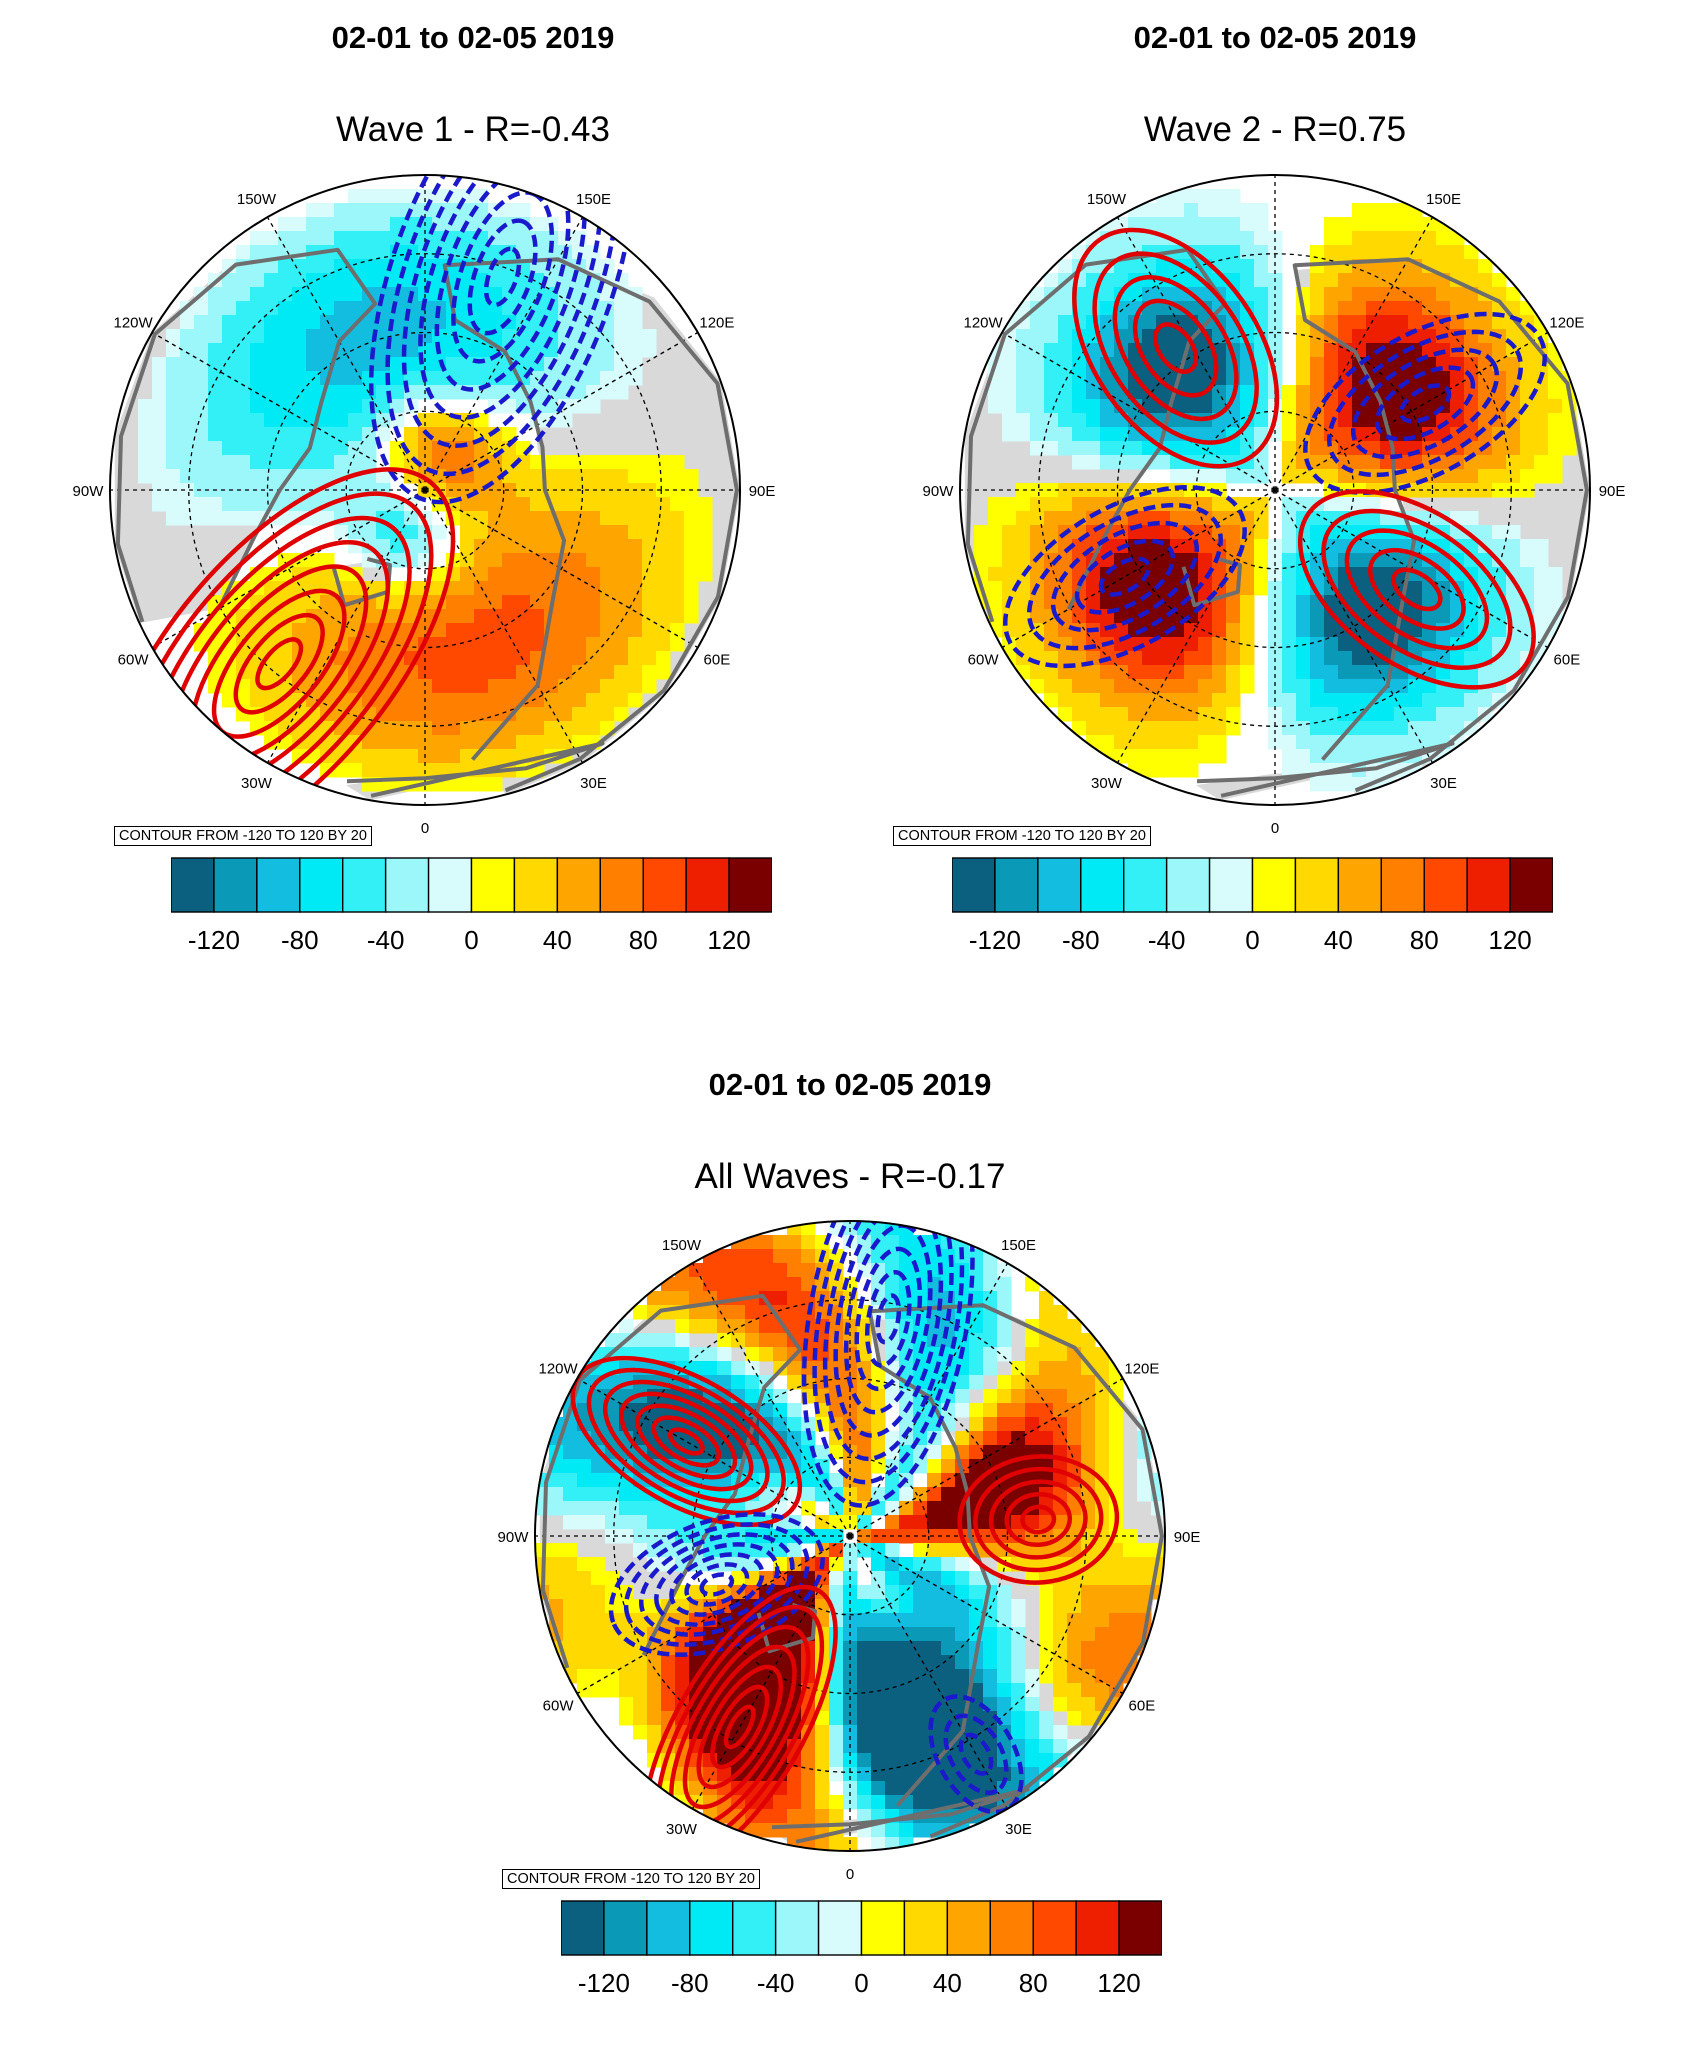 The width and height of the screenshot is (1700, 2072). What do you see at coordinates (1166, 940) in the screenshot?
I see `colorbar-tick-label: -40` at bounding box center [1166, 940].